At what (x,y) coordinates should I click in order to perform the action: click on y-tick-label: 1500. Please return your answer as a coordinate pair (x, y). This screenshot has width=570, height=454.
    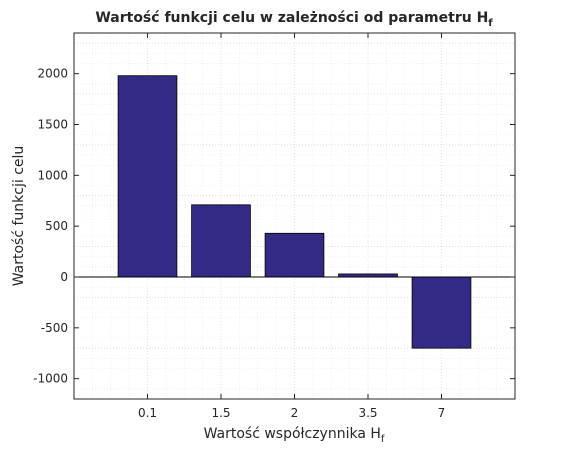
    Looking at the image, I should click on (52, 125).